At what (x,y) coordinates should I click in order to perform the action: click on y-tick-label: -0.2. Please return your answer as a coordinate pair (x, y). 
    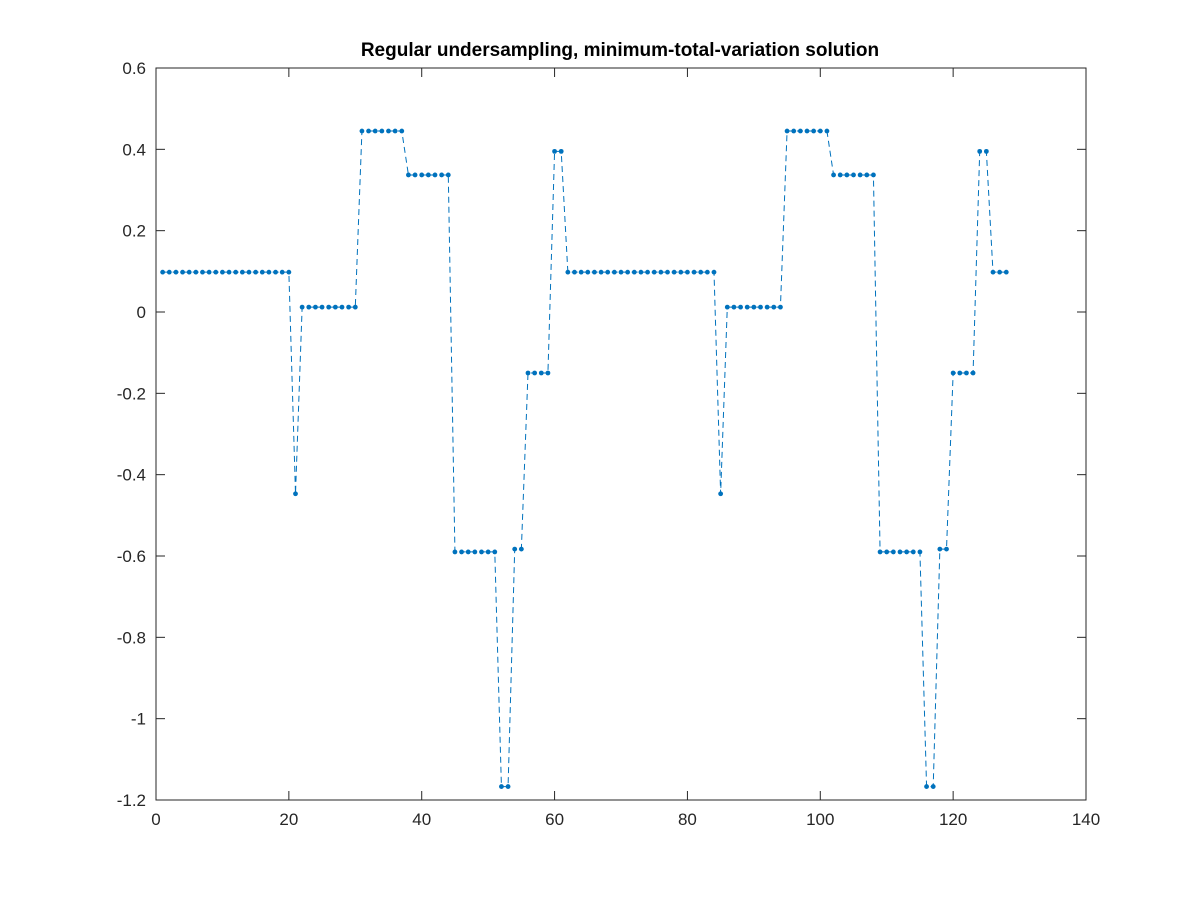
    Looking at the image, I should click on (131, 393).